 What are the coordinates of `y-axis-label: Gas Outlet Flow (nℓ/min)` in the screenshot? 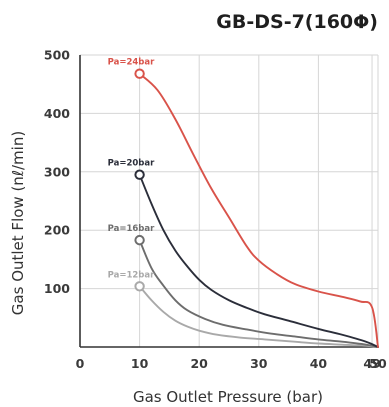 It's located at (18, 223).